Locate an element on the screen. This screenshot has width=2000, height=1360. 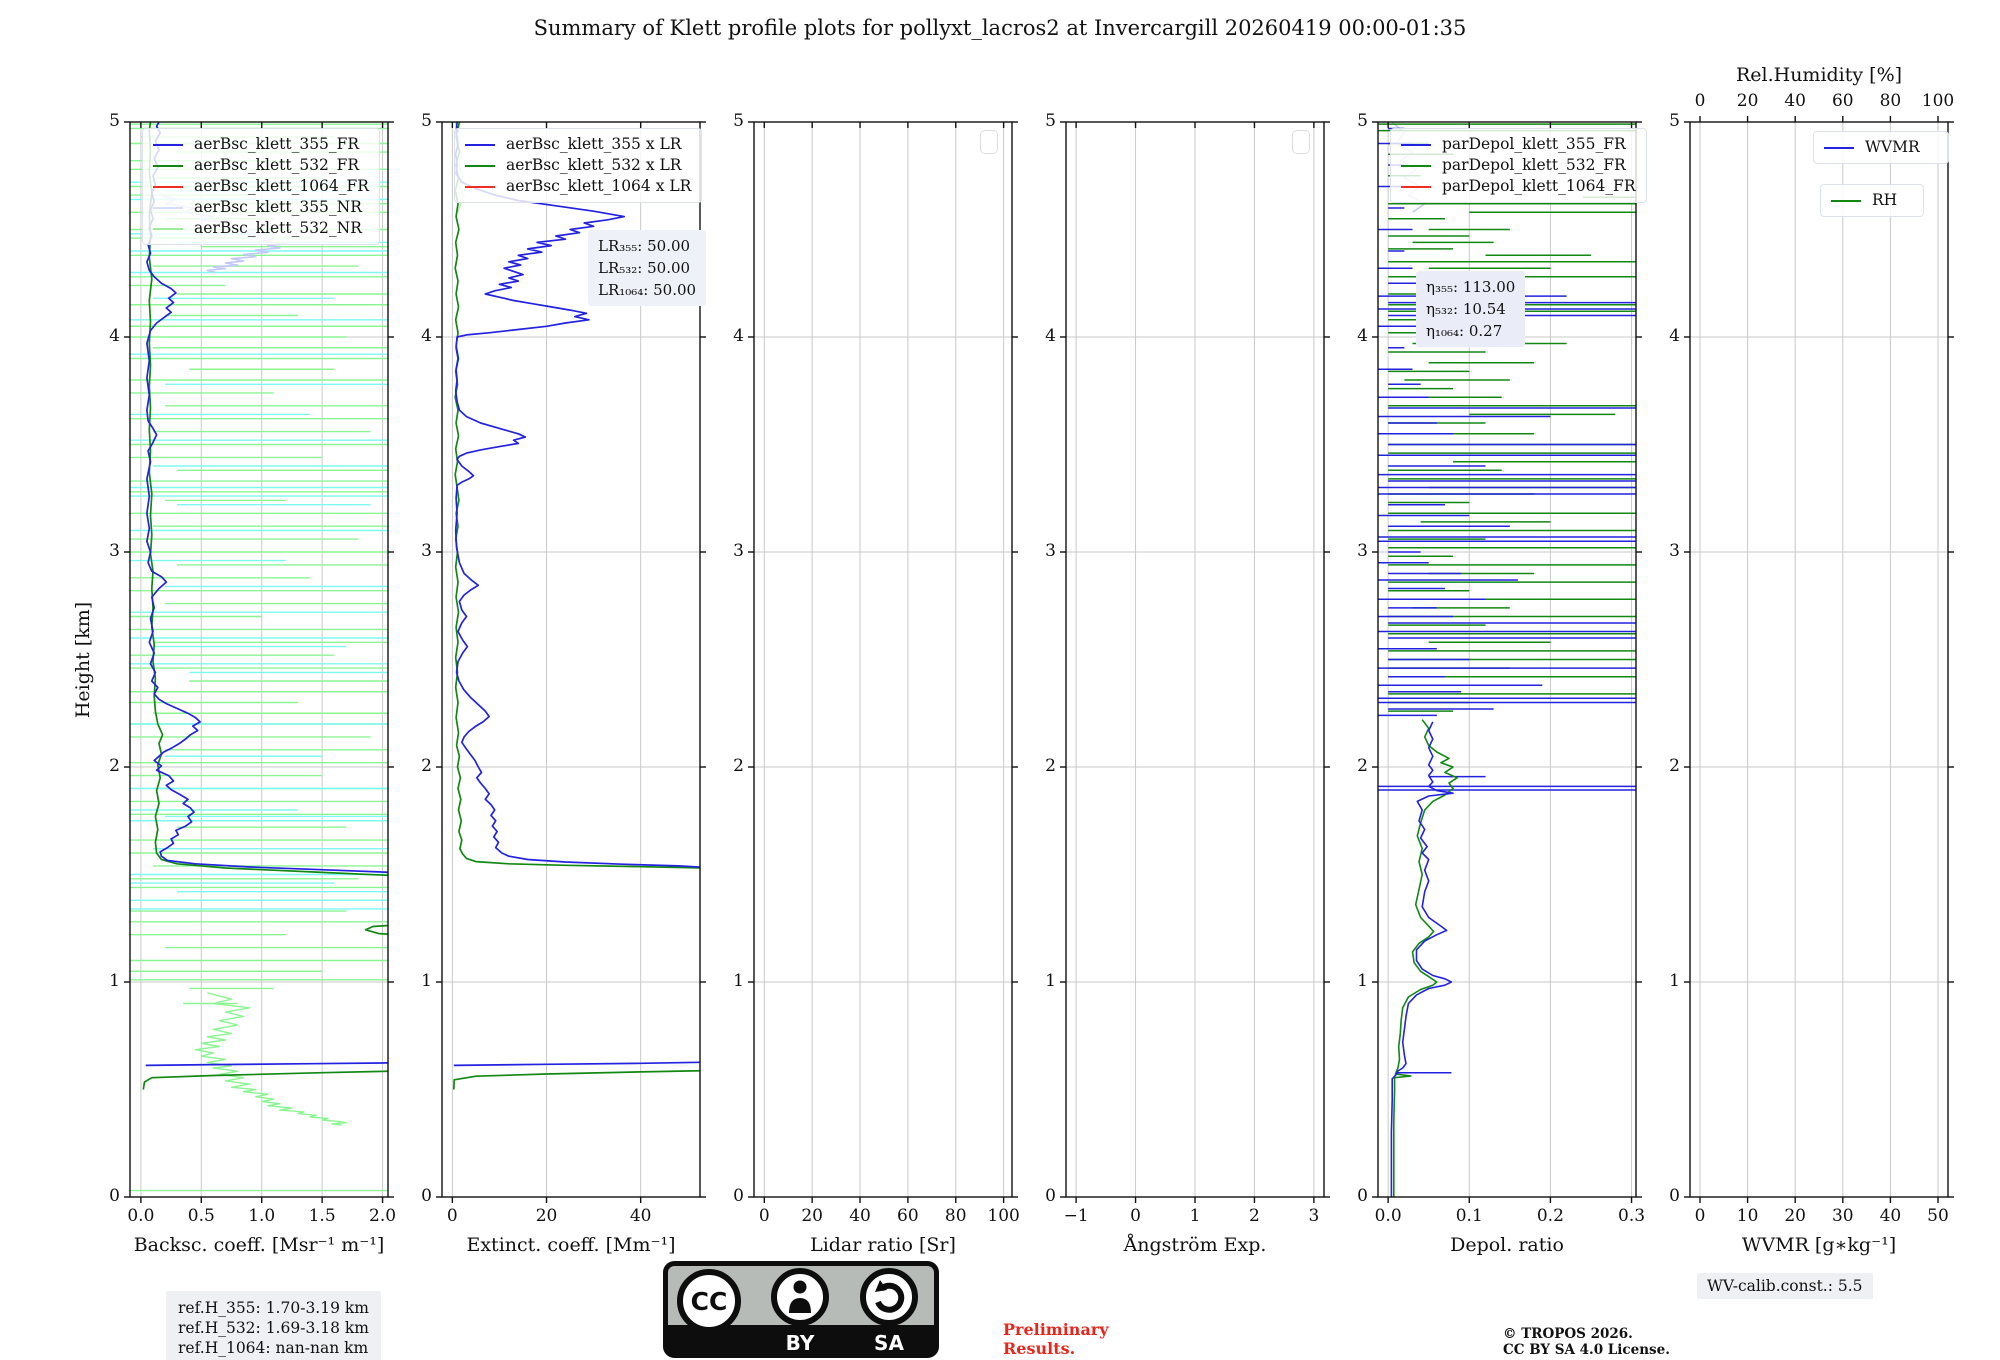
share-alike-icon is located at coordinates (889, 1297).